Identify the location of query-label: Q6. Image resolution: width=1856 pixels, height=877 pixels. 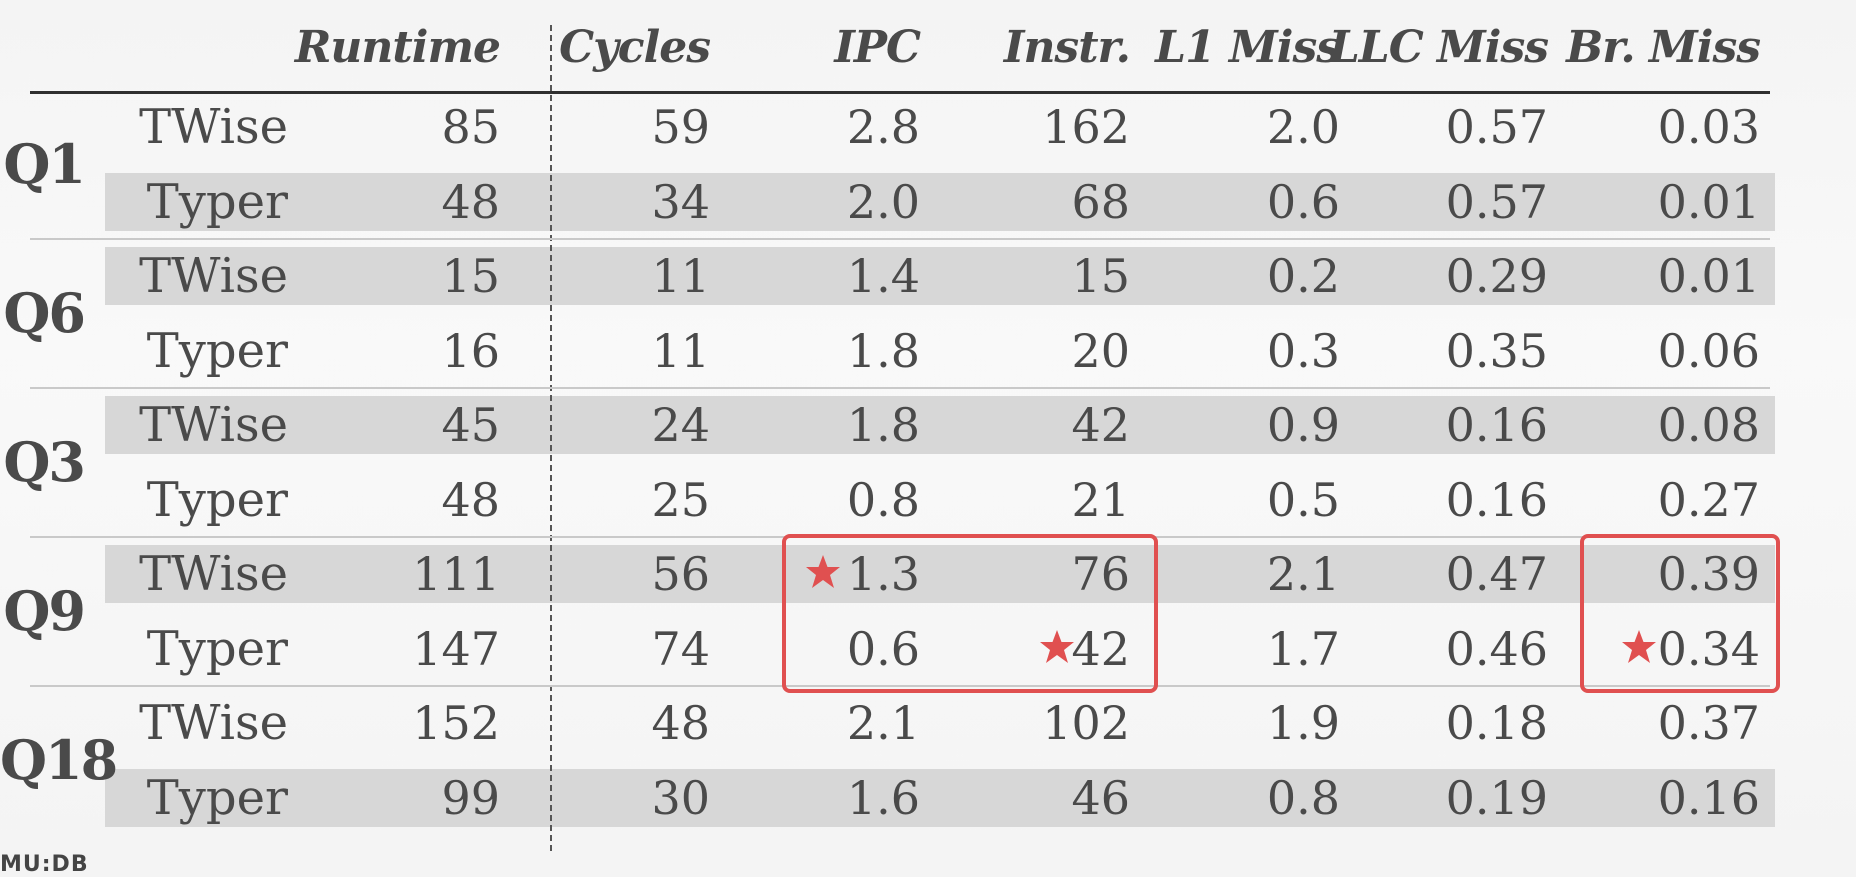
(44, 313).